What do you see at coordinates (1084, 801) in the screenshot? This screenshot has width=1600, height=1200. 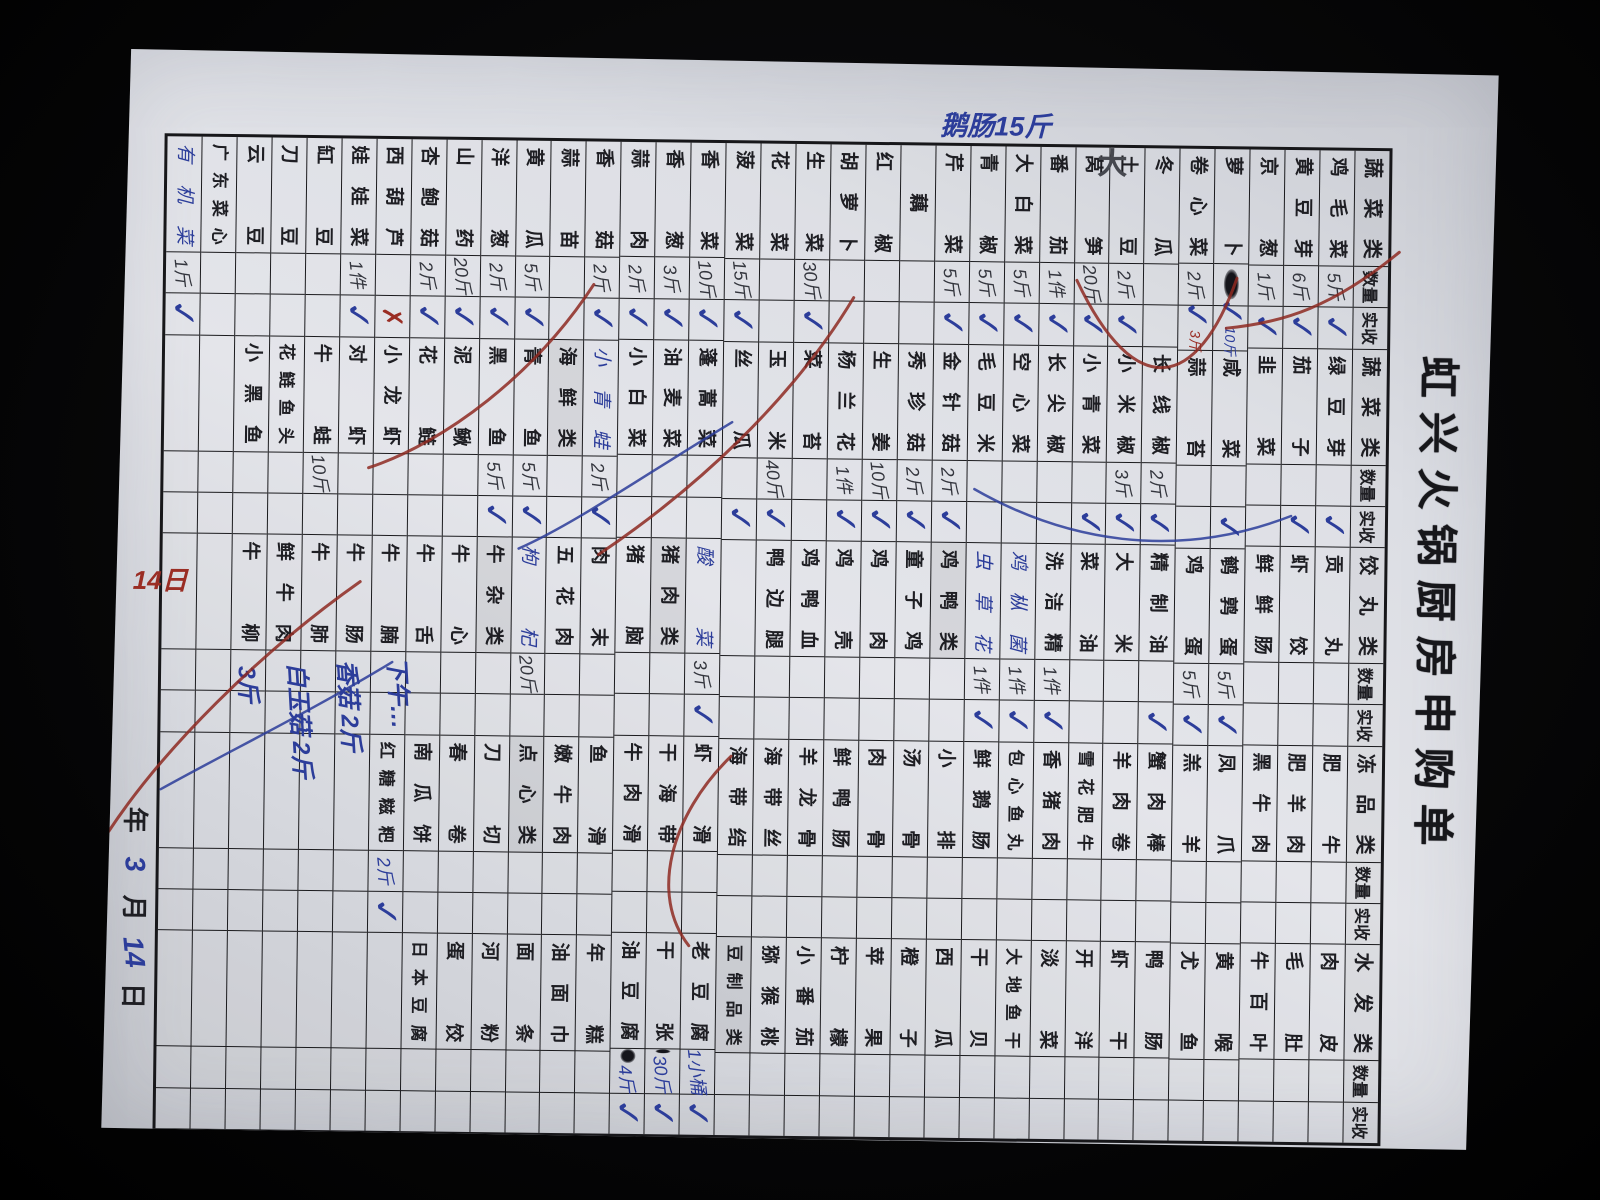 I see `item-cell: 雪花肥牛` at bounding box center [1084, 801].